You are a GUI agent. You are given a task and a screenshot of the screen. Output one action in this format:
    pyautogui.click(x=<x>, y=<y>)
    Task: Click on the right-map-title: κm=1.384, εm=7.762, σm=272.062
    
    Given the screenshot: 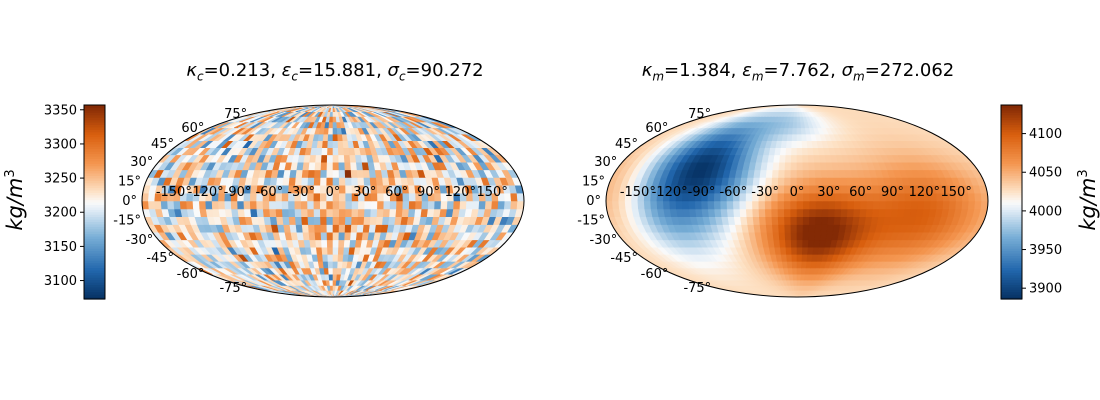 What is the action you would take?
    pyautogui.click(x=798, y=72)
    